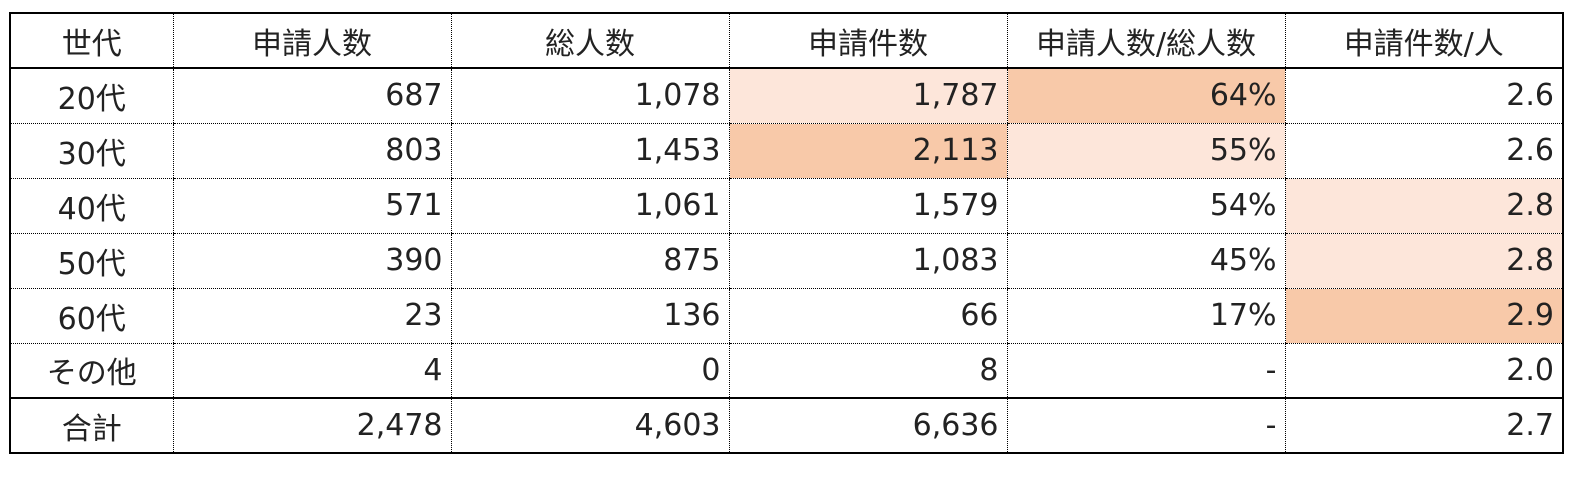 The image size is (1577, 483). I want to click on header-row: 世代 申請人数 総人数 申請件数 申請人数/総人数 申請件数/人, so click(786, 41).